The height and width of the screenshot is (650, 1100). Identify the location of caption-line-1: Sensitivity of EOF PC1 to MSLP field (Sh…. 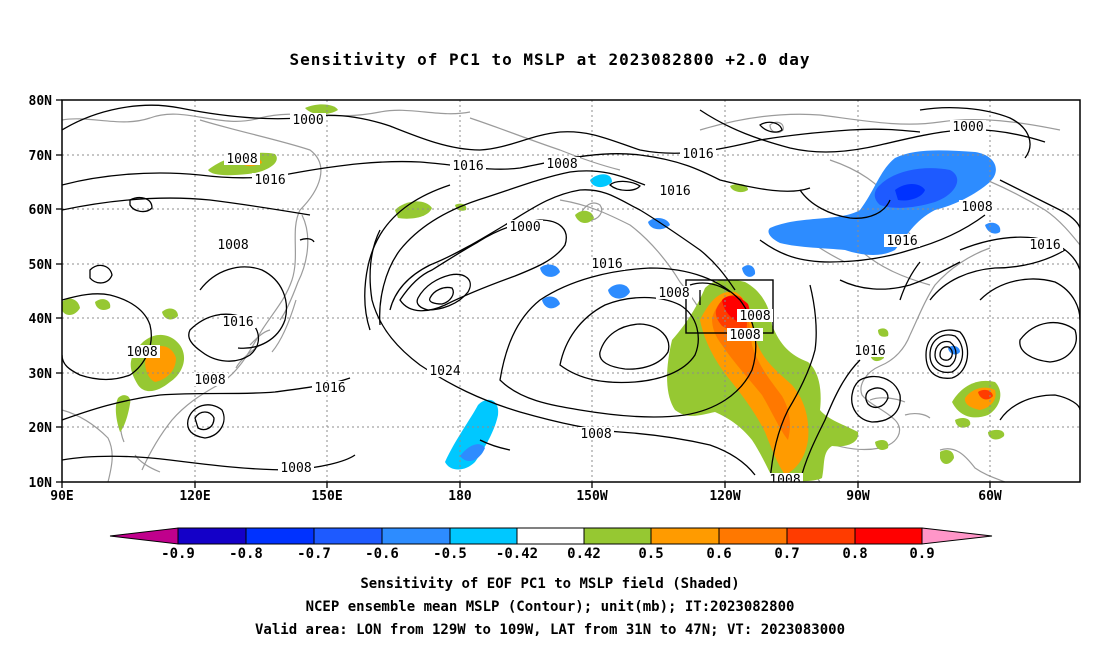
(550, 584).